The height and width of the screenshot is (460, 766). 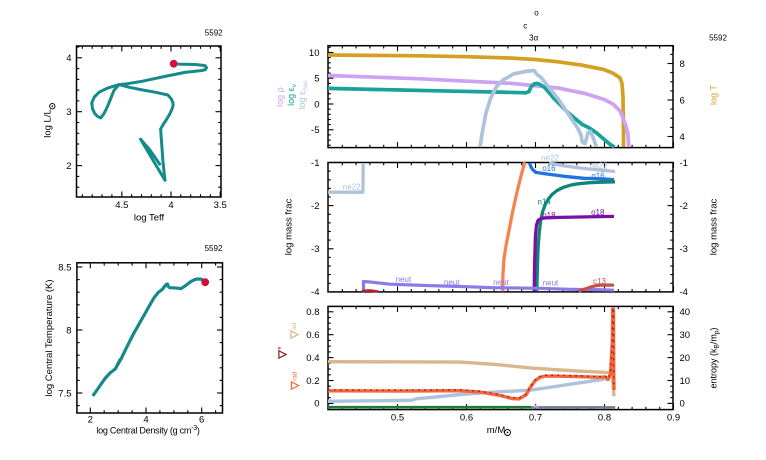 What do you see at coordinates (496, 430) in the screenshot?
I see `svg-text: m/M` at bounding box center [496, 430].